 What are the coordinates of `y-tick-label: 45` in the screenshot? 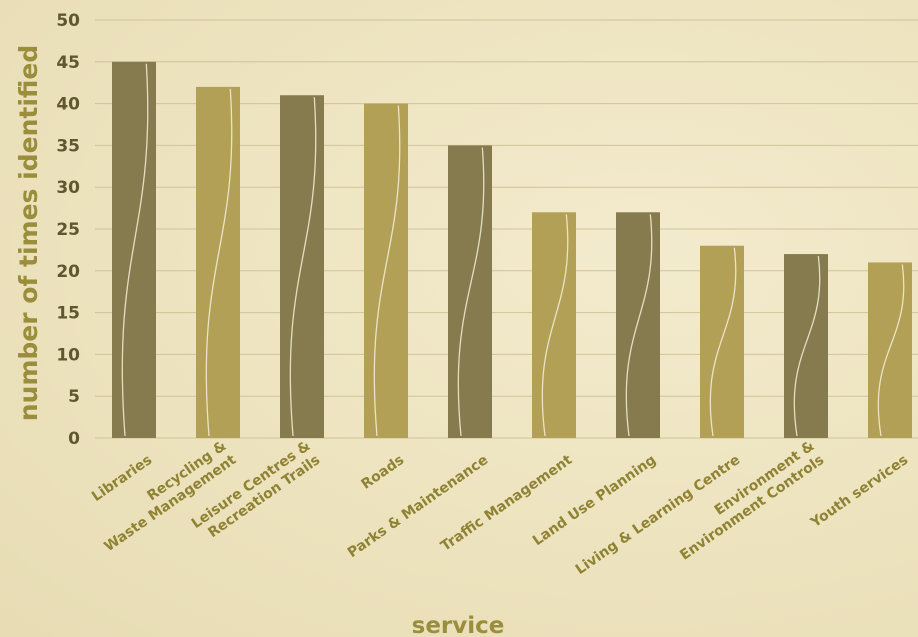 It's located at (68, 63).